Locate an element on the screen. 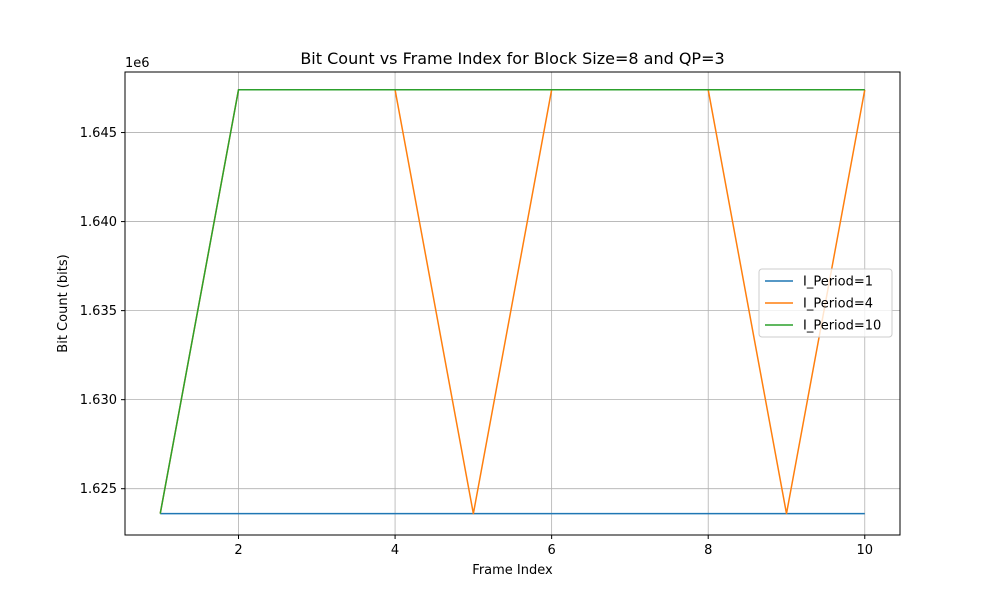  y-axis-label: Bit Count (bits) is located at coordinates (63, 303).